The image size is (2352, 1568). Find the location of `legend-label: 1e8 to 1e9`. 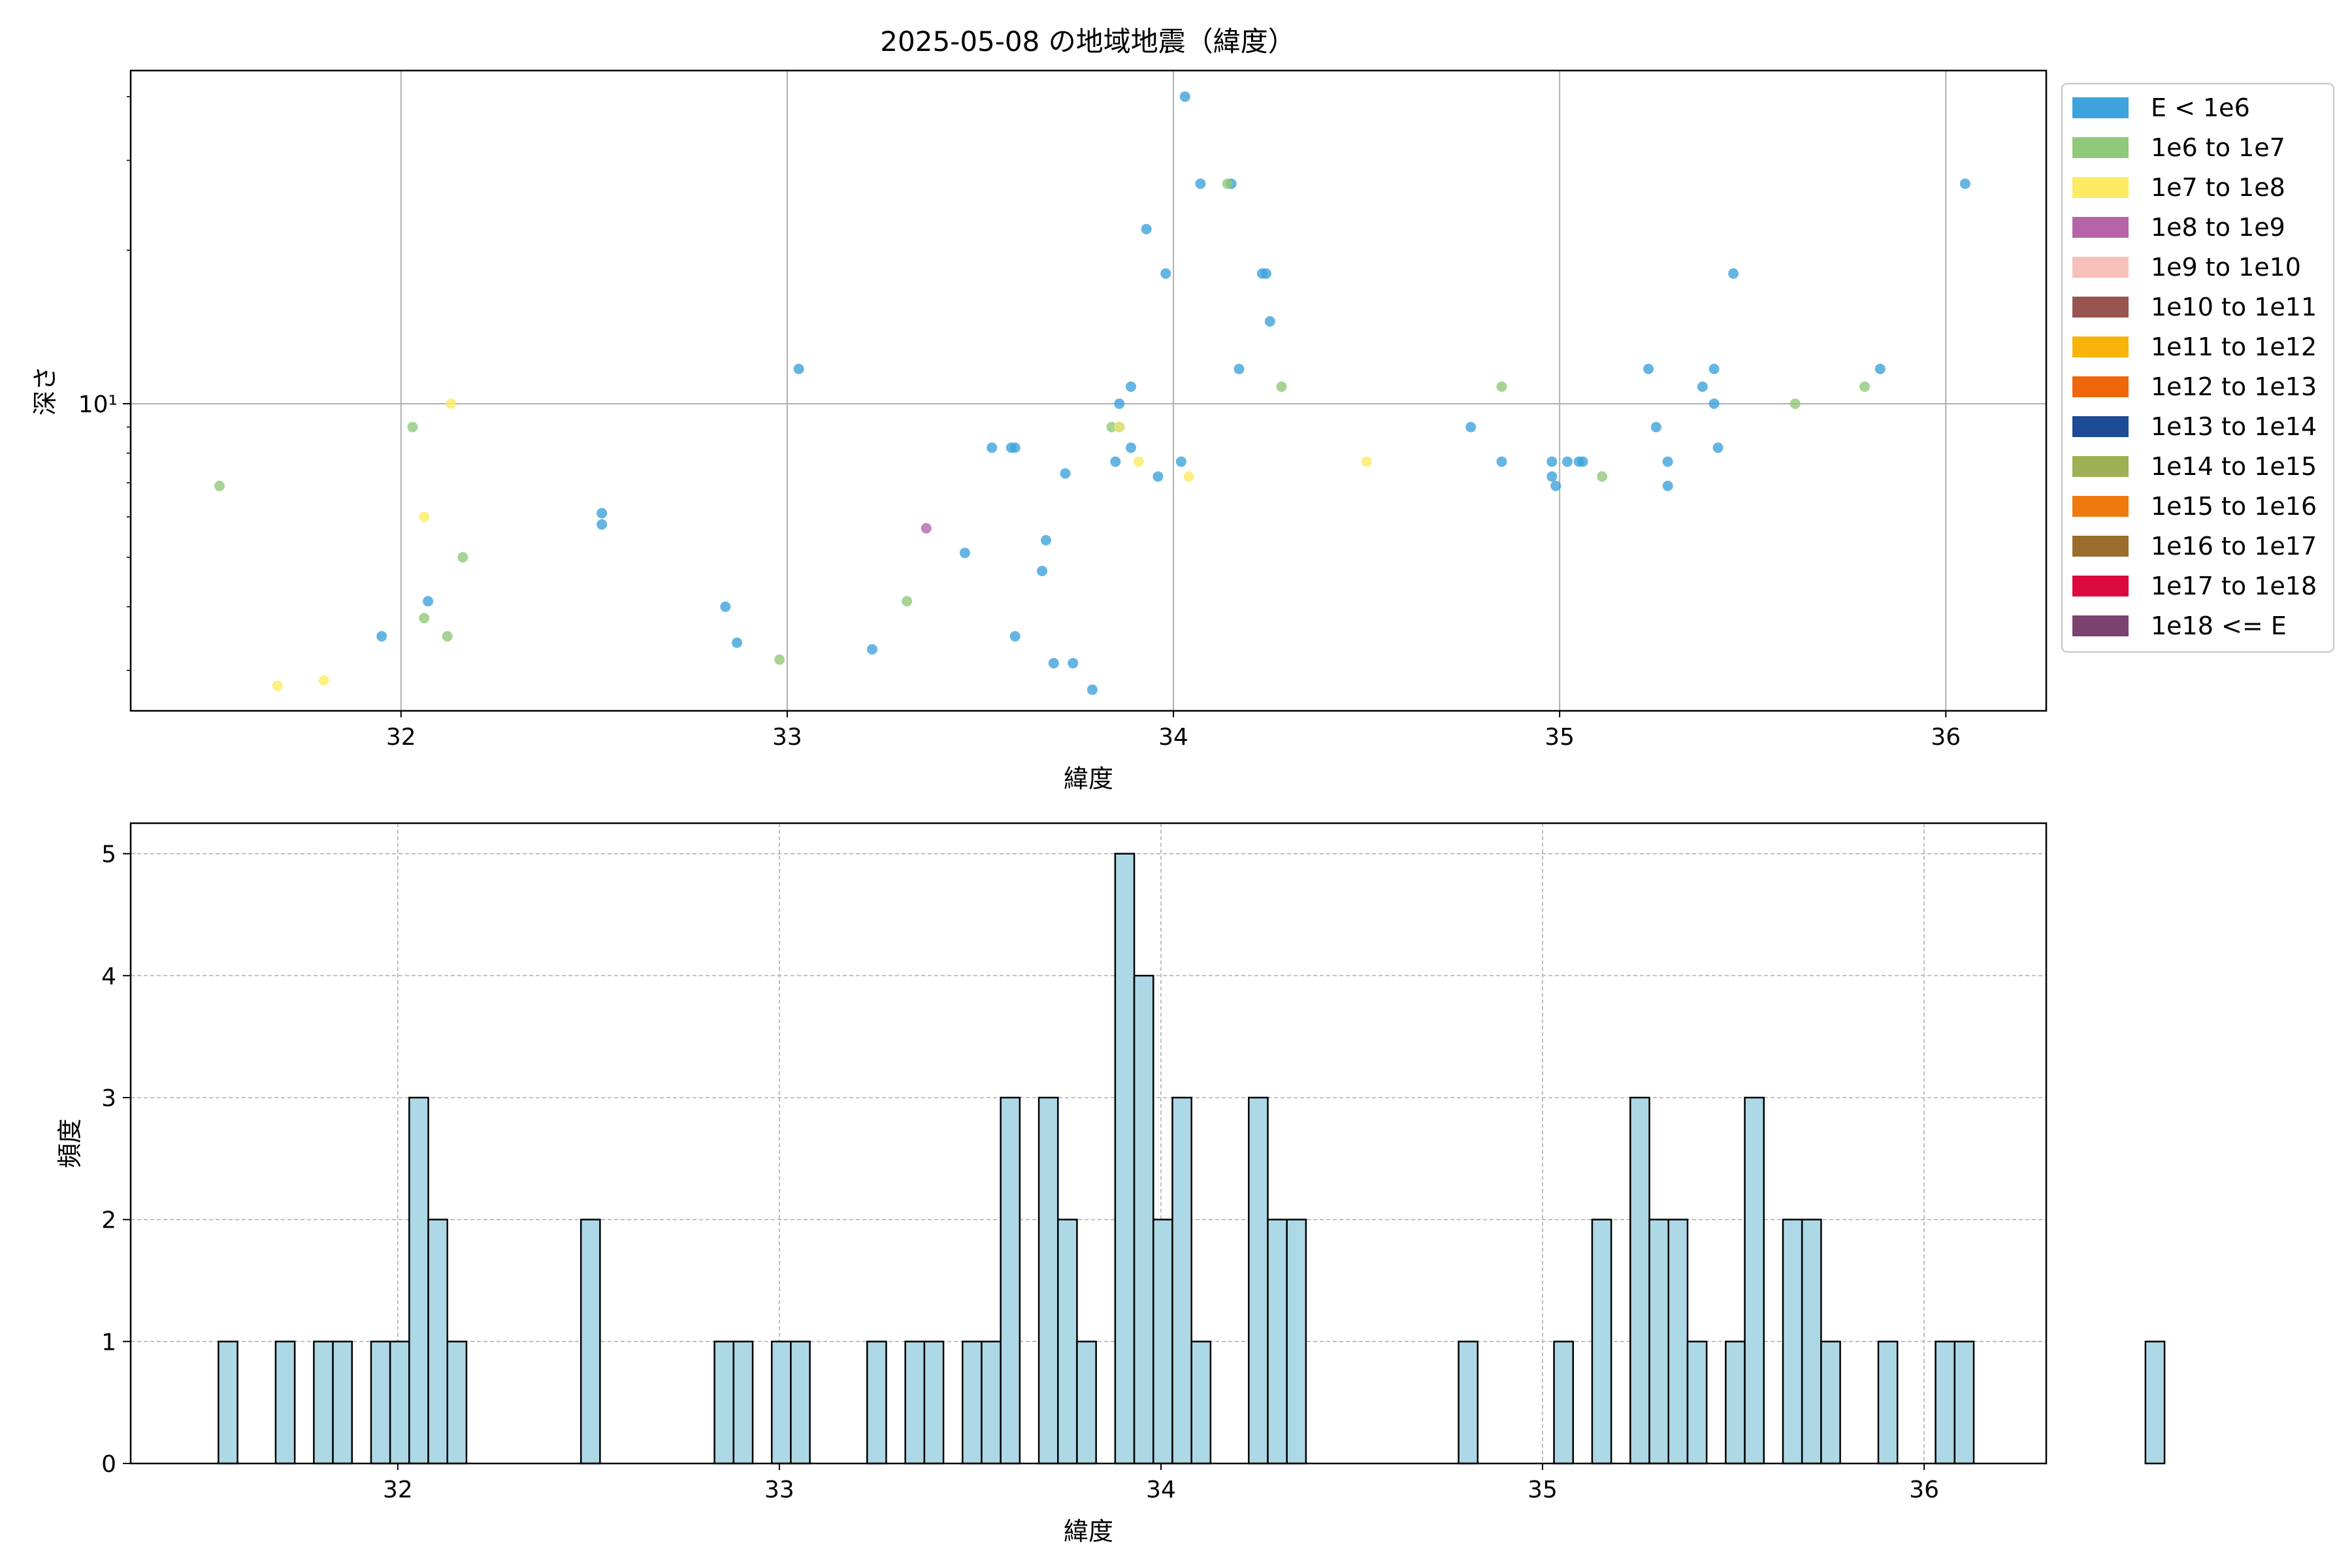

legend-label: 1e8 to 1e9 is located at coordinates (2218, 227).